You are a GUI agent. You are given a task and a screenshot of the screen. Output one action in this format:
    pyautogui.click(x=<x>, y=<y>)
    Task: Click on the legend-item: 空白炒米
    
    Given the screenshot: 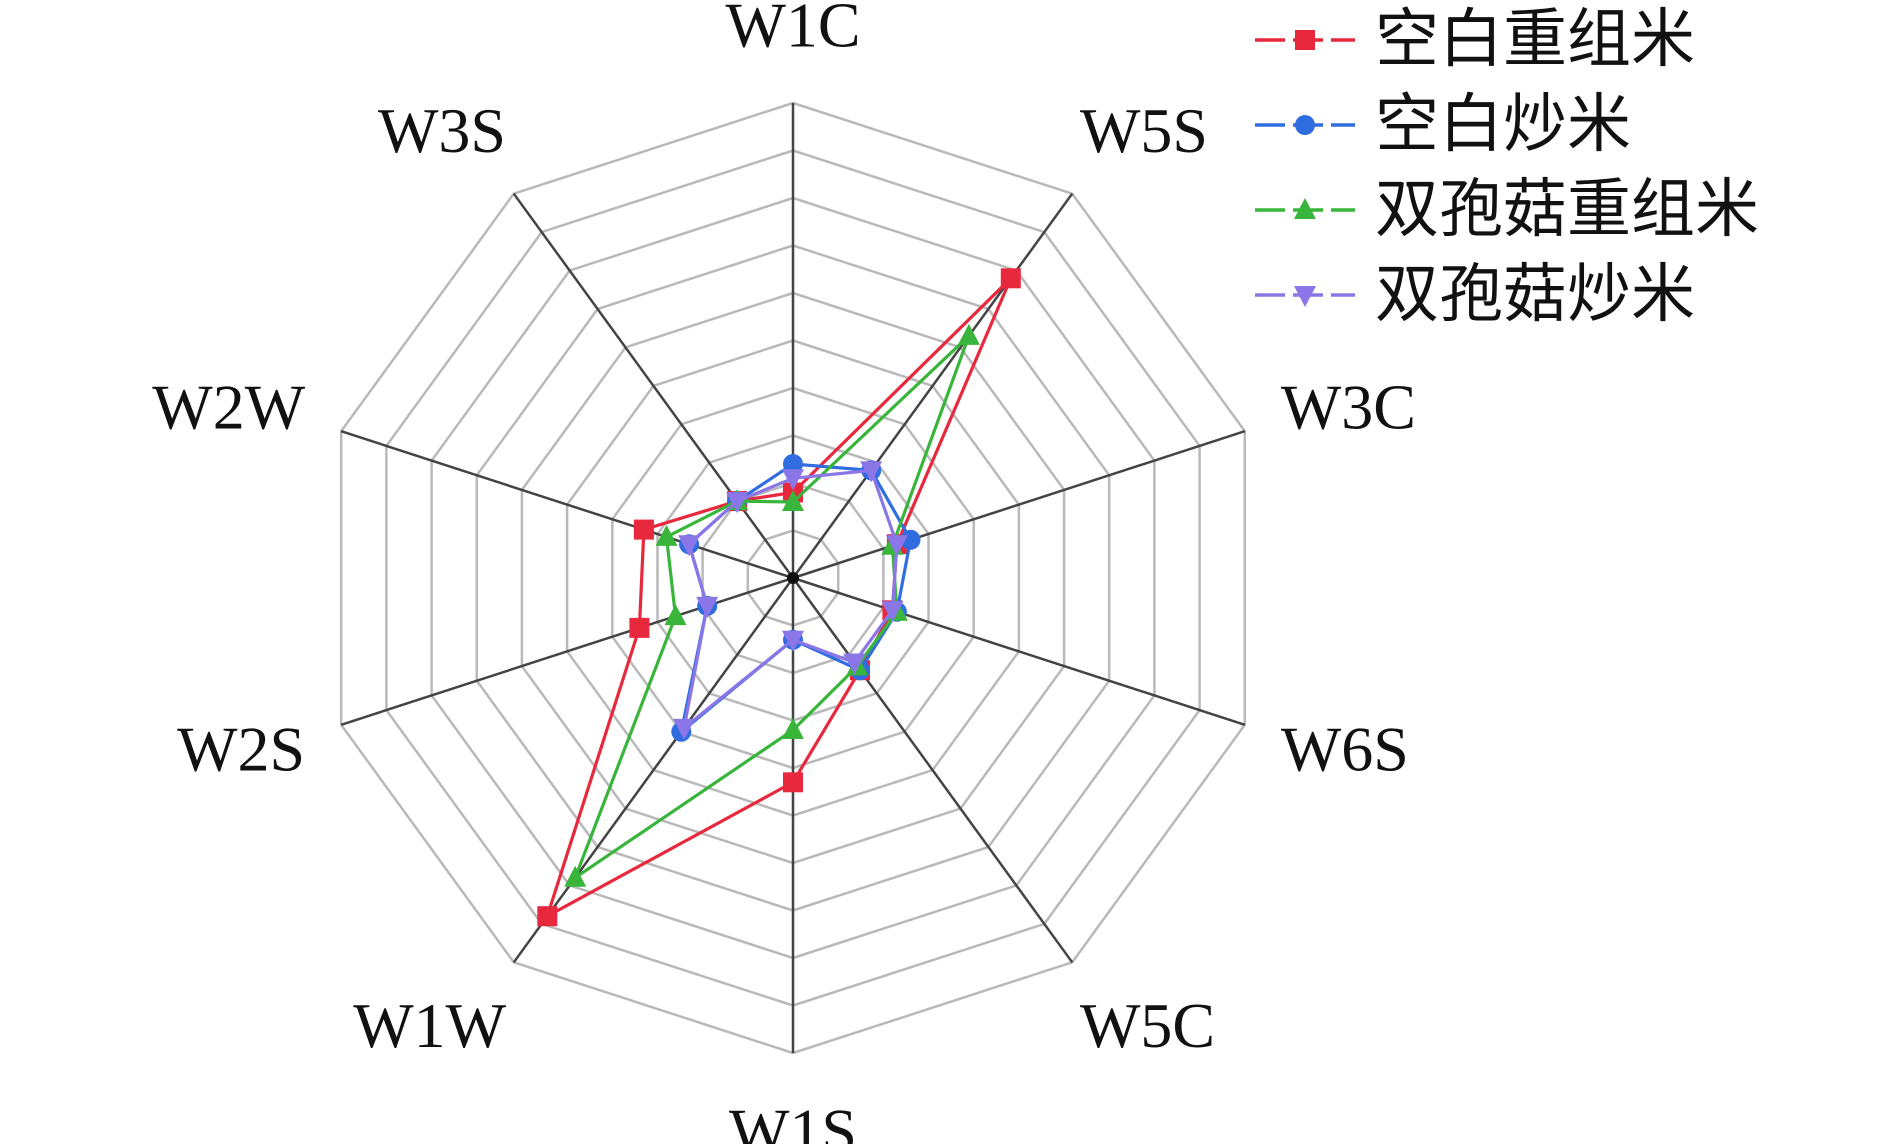 What is the action you would take?
    pyautogui.click(x=1443, y=125)
    